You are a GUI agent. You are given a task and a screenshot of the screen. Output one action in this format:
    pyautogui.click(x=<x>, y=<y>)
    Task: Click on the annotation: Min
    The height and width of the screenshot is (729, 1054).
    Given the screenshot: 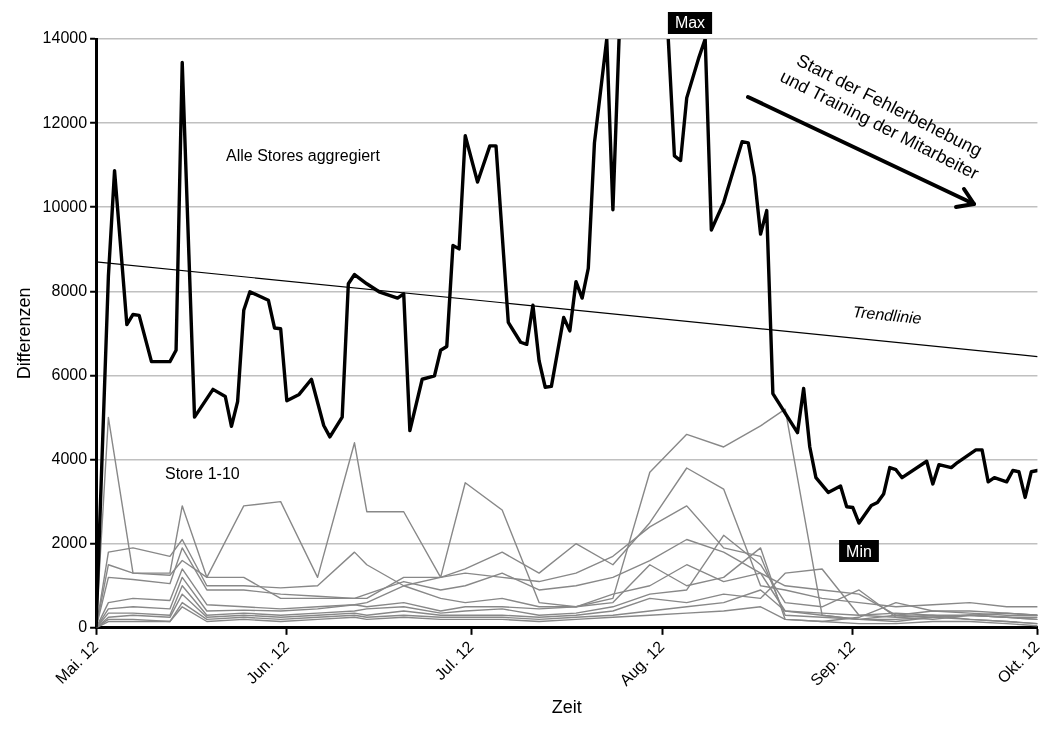 What is the action you would take?
    pyautogui.click(x=859, y=551)
    